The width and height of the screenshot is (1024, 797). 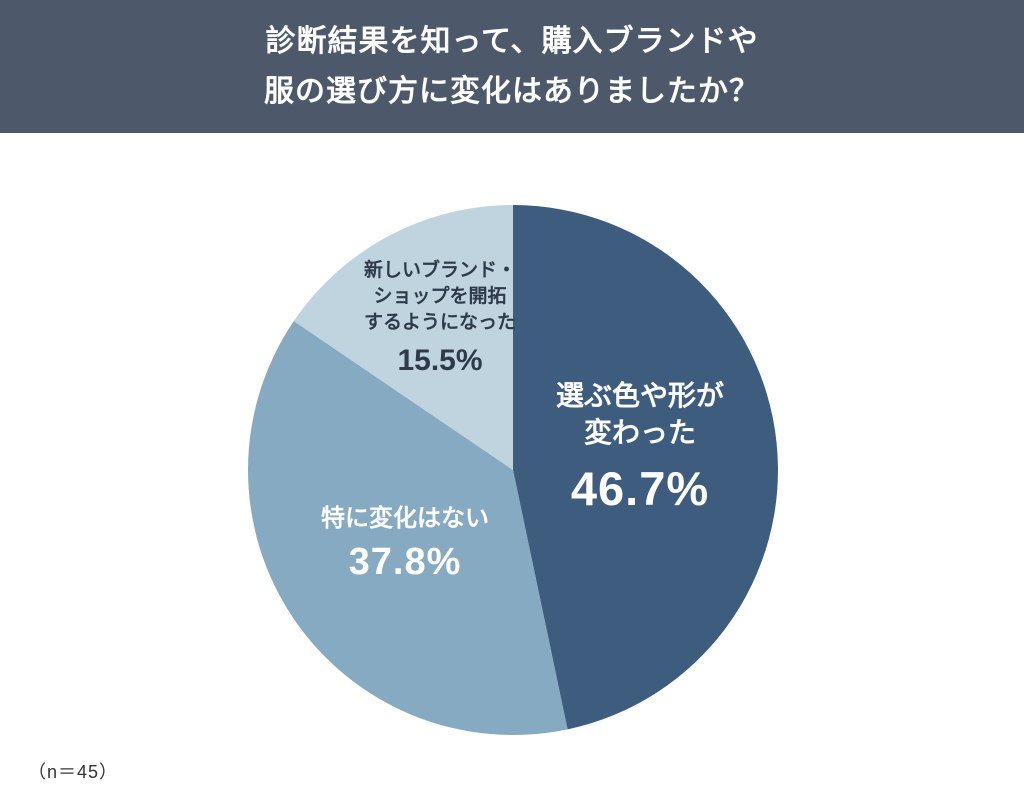 What do you see at coordinates (439, 270) in the screenshot?
I see `slice-label-text: 新しいブランド・` at bounding box center [439, 270].